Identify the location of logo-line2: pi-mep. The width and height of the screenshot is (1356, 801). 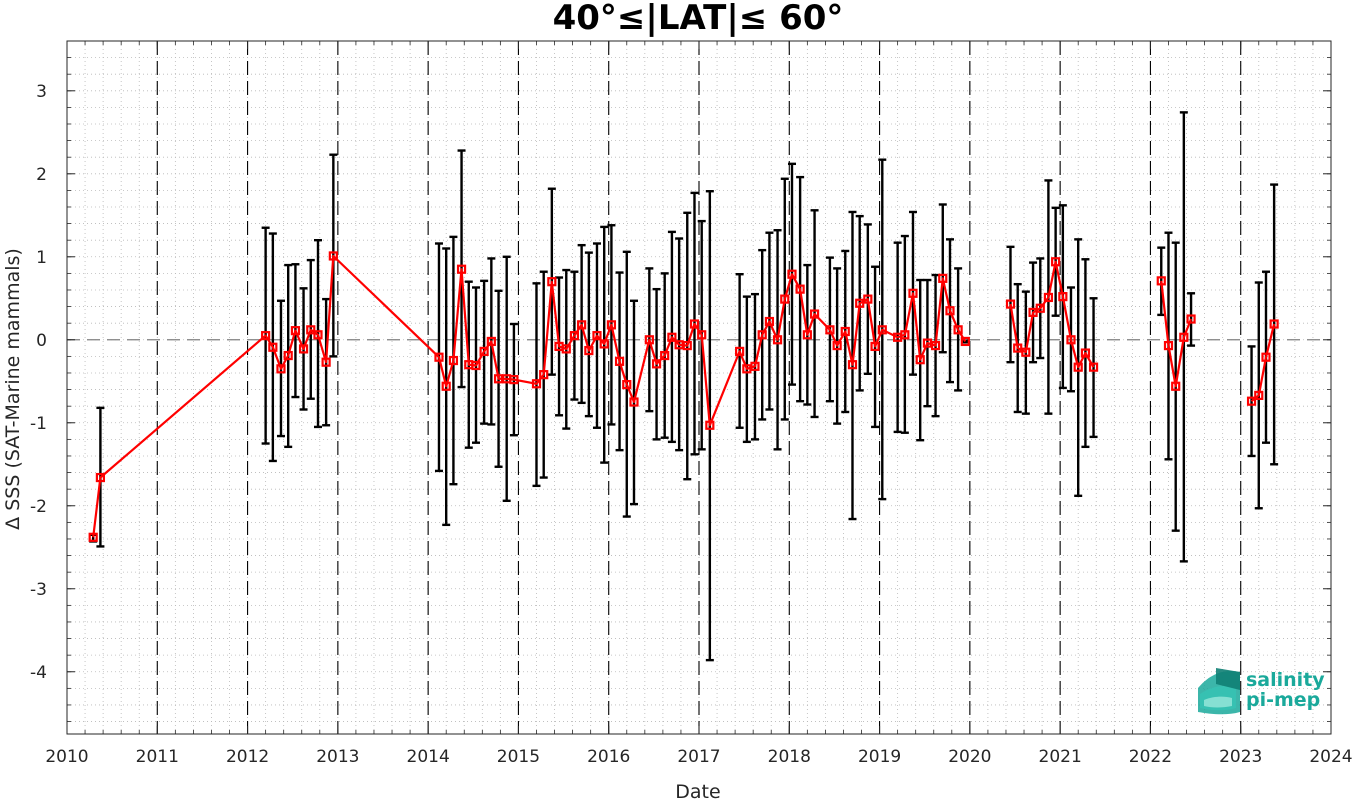
(1283, 700).